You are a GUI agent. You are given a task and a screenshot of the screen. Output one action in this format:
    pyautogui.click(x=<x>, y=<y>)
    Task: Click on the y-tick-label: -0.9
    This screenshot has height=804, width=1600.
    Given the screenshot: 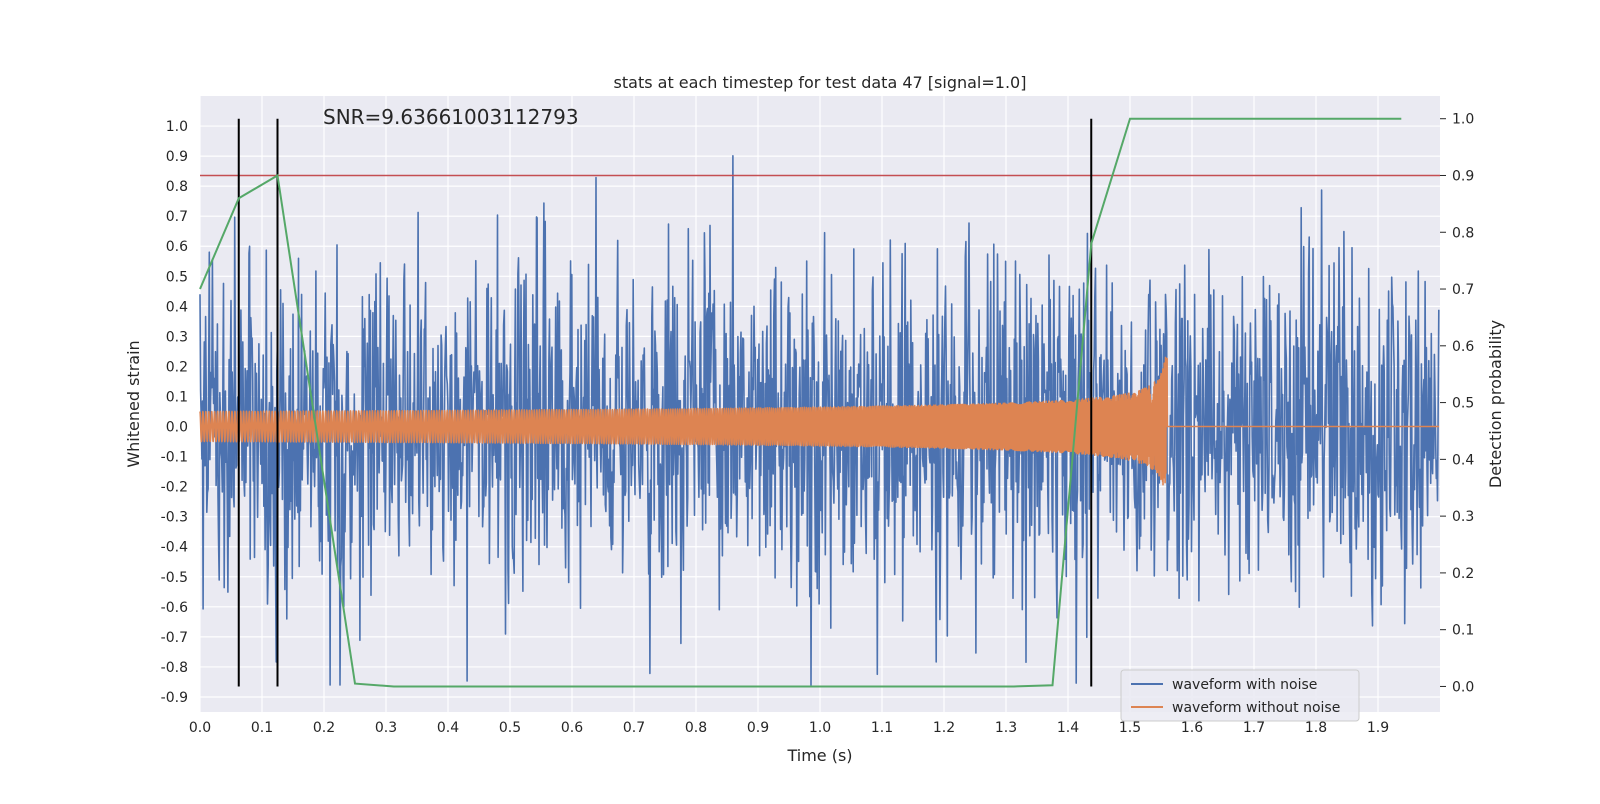 What is the action you would take?
    pyautogui.click(x=174, y=698)
    